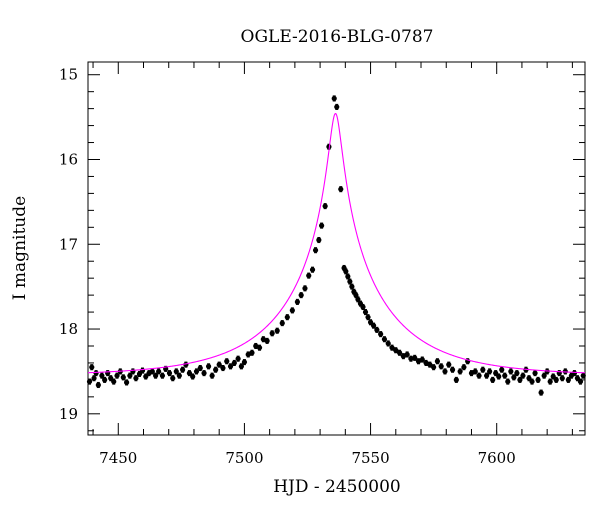 The width and height of the screenshot is (600, 512). I want to click on x-tick-label: 7550, so click(370, 458).